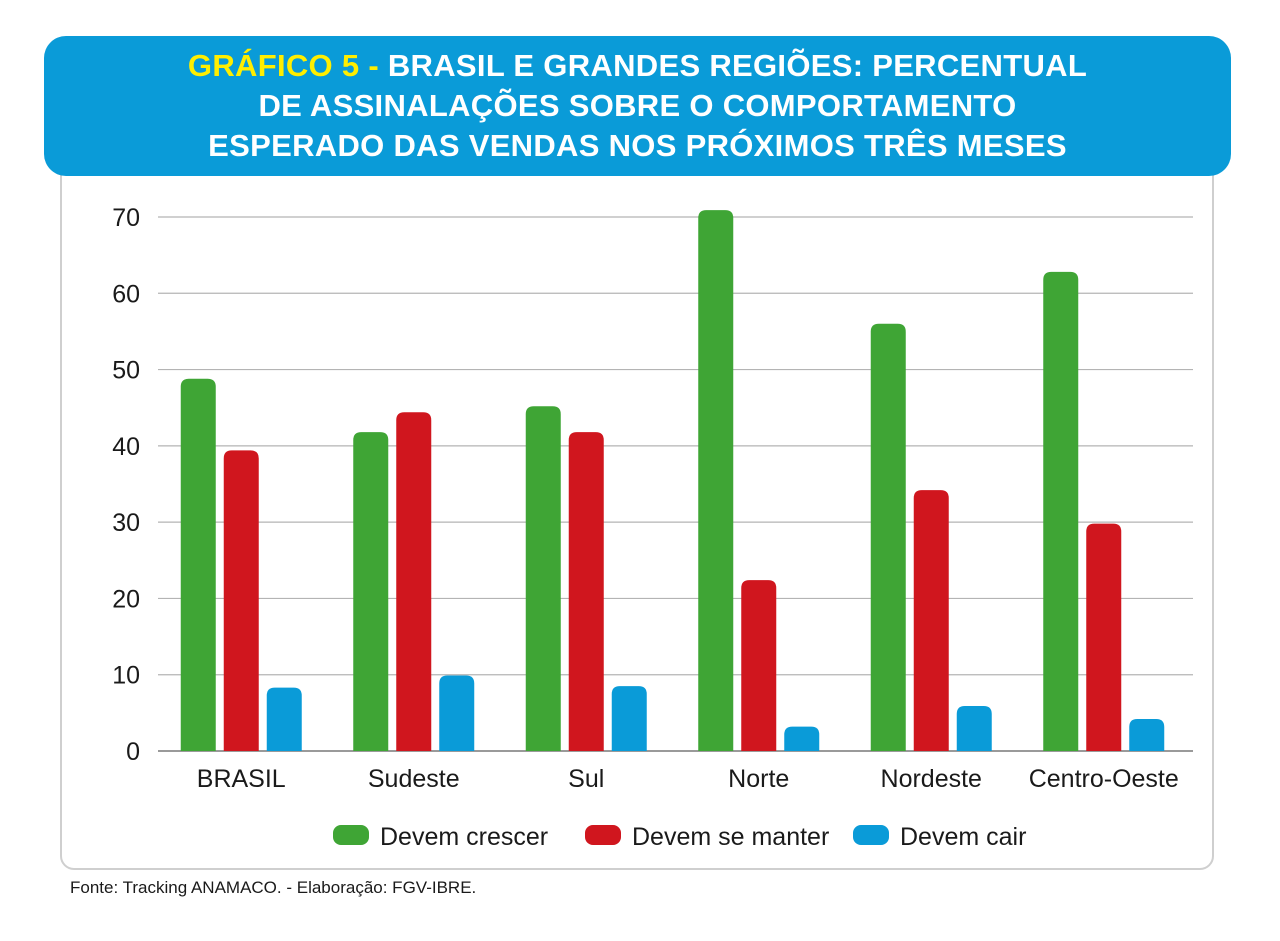 The height and width of the screenshot is (941, 1280). What do you see at coordinates (133, 752) in the screenshot?
I see `y-tick-label: 0` at bounding box center [133, 752].